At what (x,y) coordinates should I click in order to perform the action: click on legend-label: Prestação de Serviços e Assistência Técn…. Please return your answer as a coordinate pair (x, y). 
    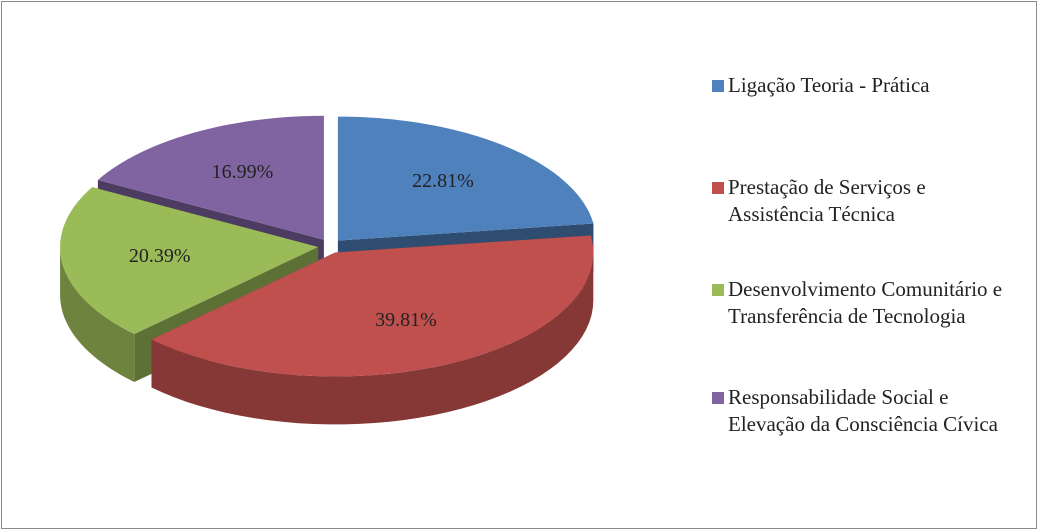
    Looking at the image, I should click on (827, 200).